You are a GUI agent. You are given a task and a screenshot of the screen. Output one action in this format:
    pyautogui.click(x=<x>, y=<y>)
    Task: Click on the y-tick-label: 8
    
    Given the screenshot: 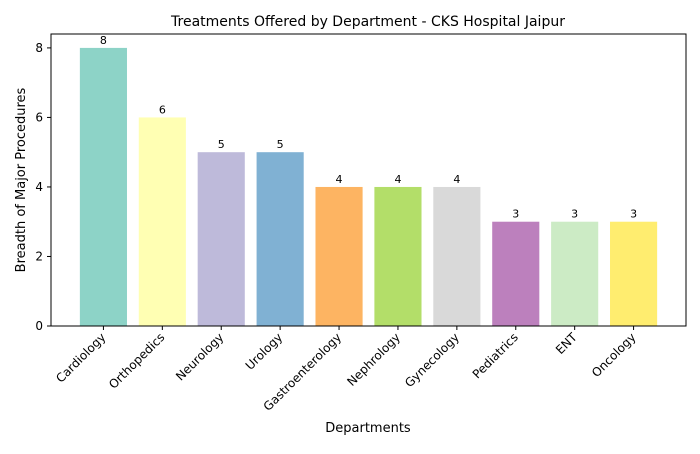 What is the action you would take?
    pyautogui.click(x=39, y=48)
    